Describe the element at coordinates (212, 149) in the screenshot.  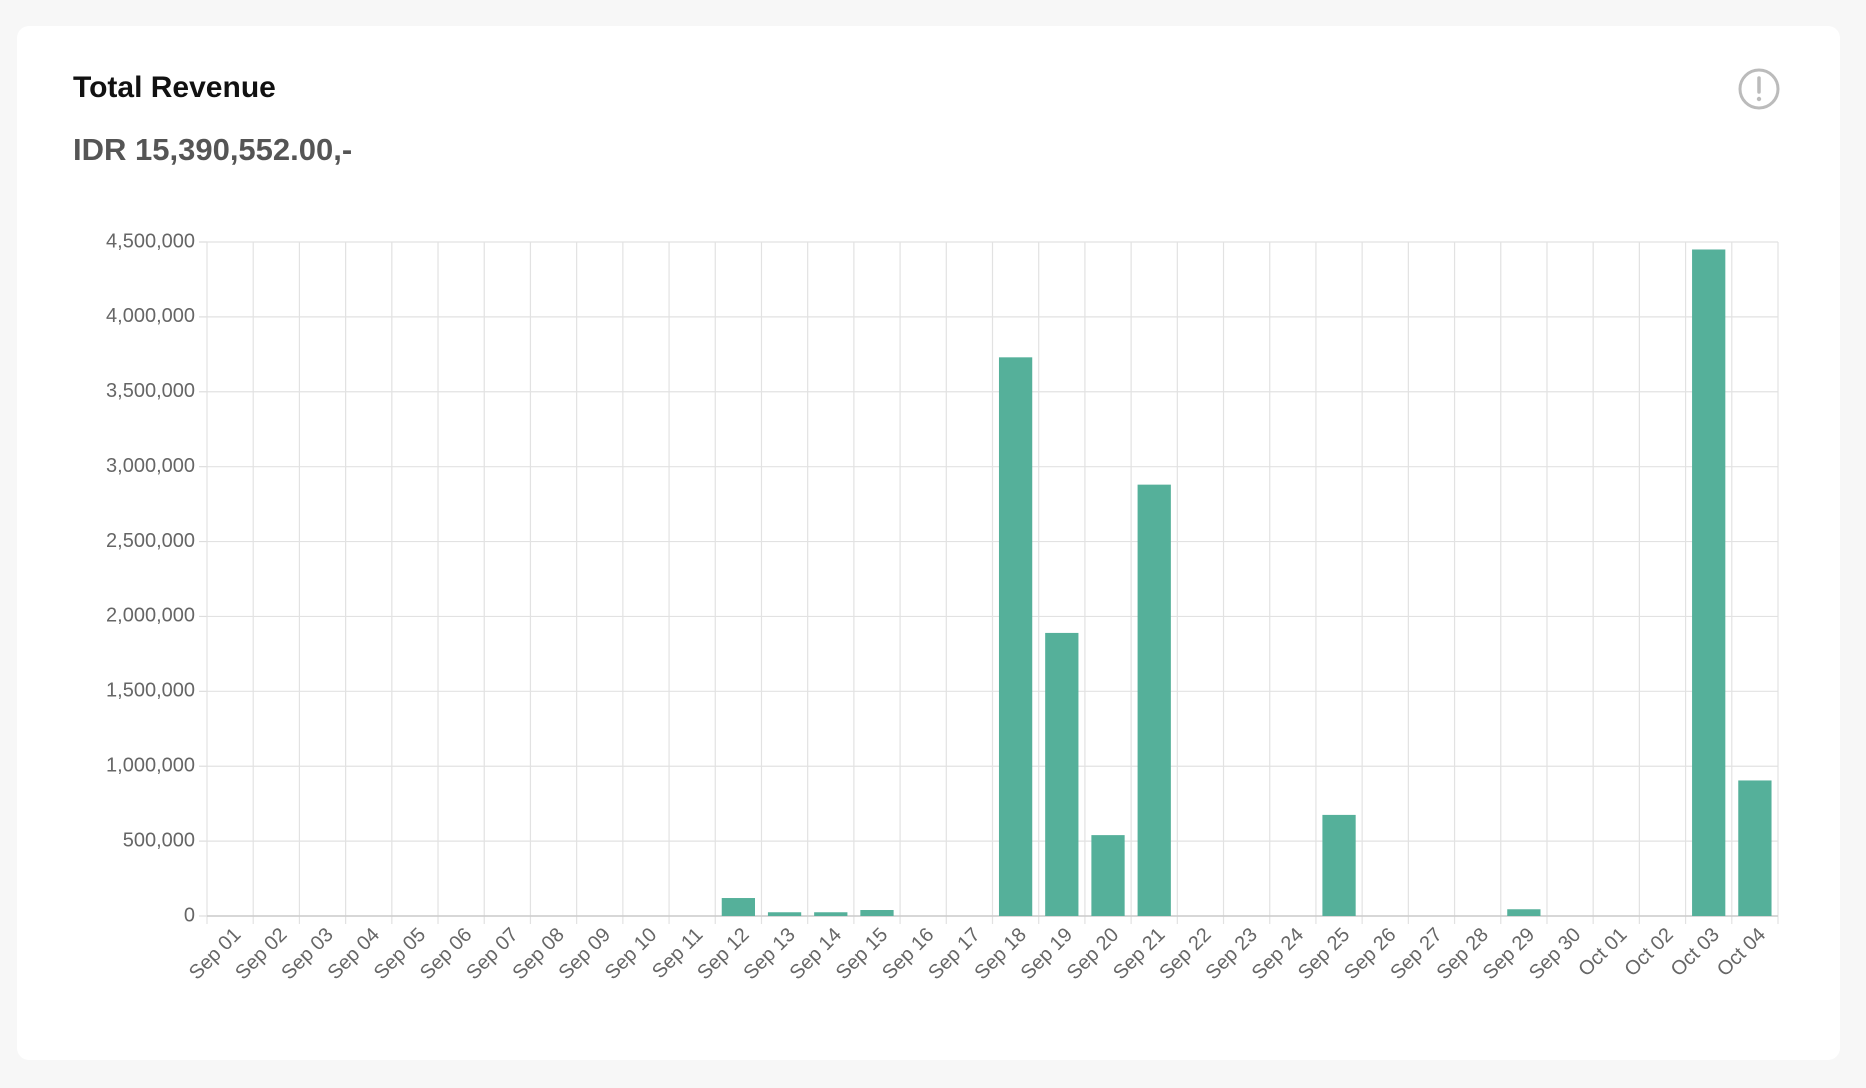
I see `total-value: IDR 15,390,552.00,-` at that location.